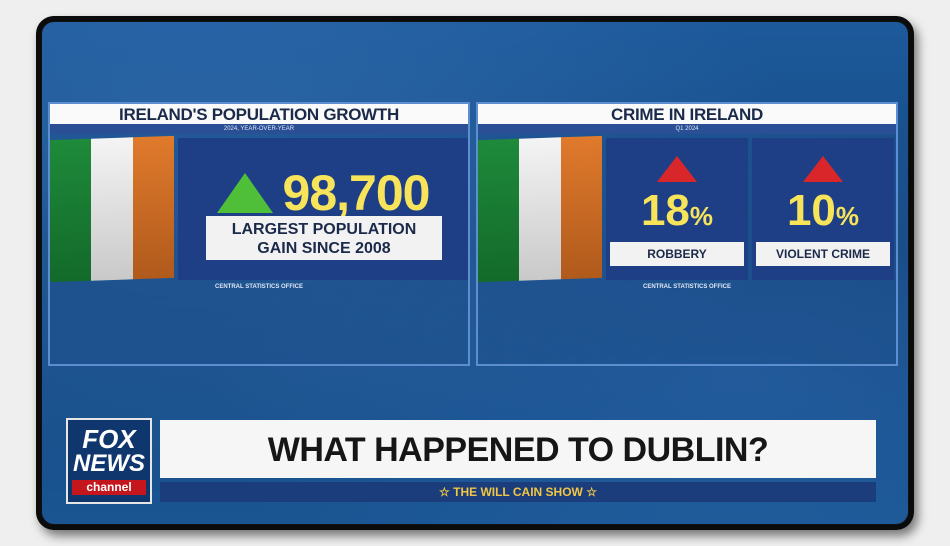  Describe the element at coordinates (109, 463) in the screenshot. I see `logo-news: NEWS` at that location.